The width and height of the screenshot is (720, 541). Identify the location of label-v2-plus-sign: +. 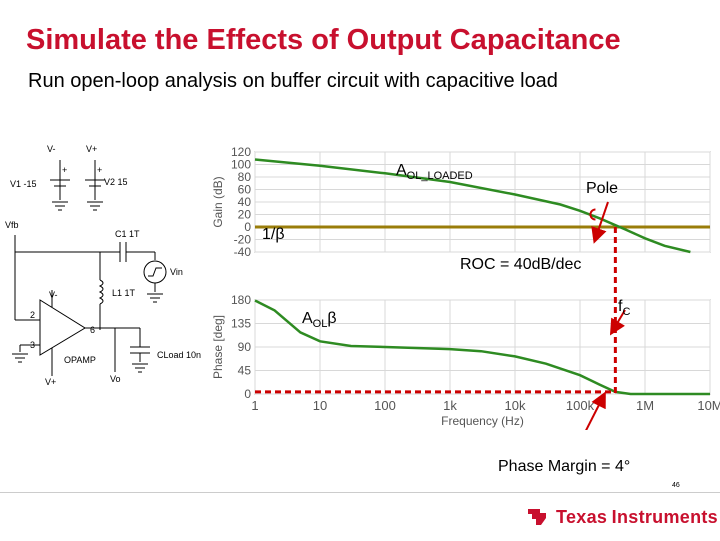
(99, 170).